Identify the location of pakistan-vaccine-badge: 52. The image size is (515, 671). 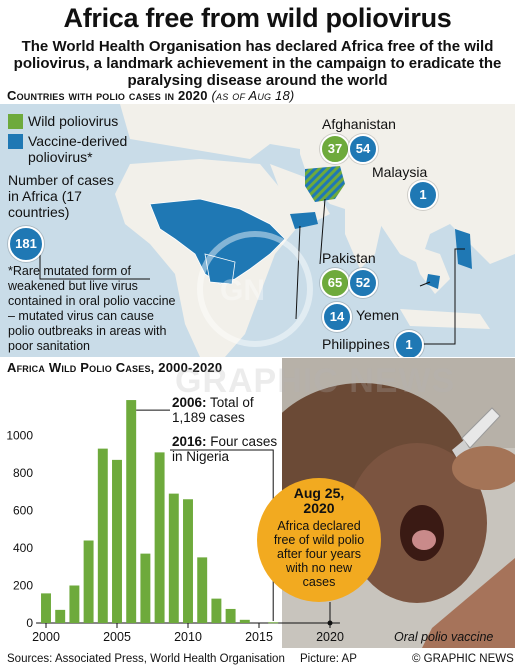
(363, 283).